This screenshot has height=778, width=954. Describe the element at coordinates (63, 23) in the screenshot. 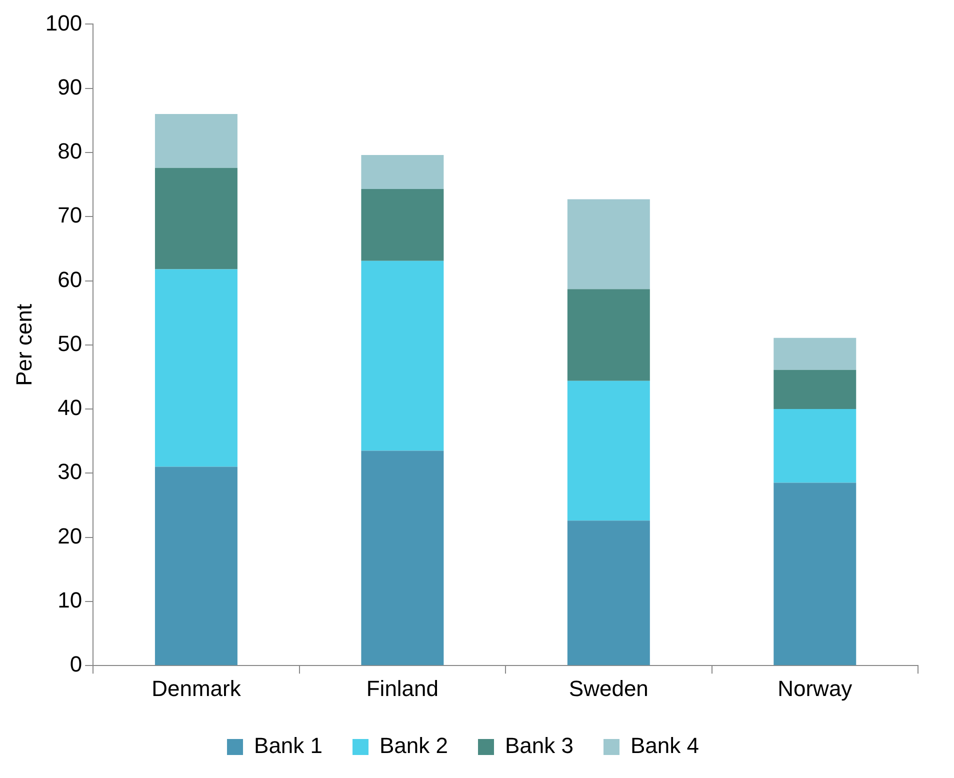

I see `y-tick-label: 100` at that location.